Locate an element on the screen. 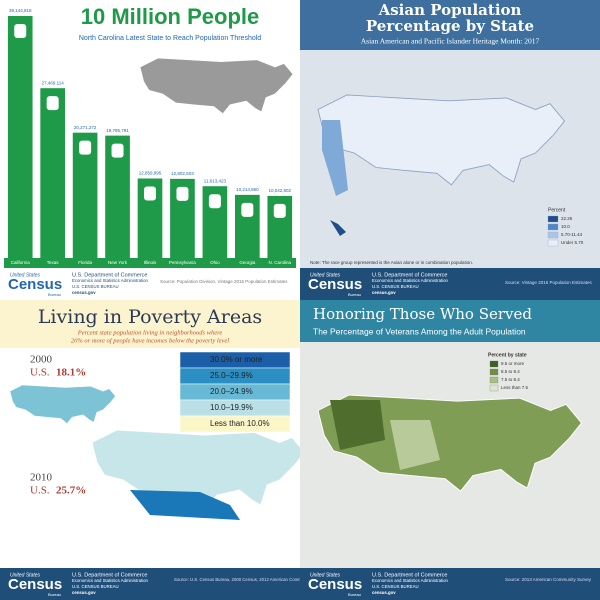 The height and width of the screenshot is (600, 600). title: Honoring Those Who Served is located at coordinates (422, 314).